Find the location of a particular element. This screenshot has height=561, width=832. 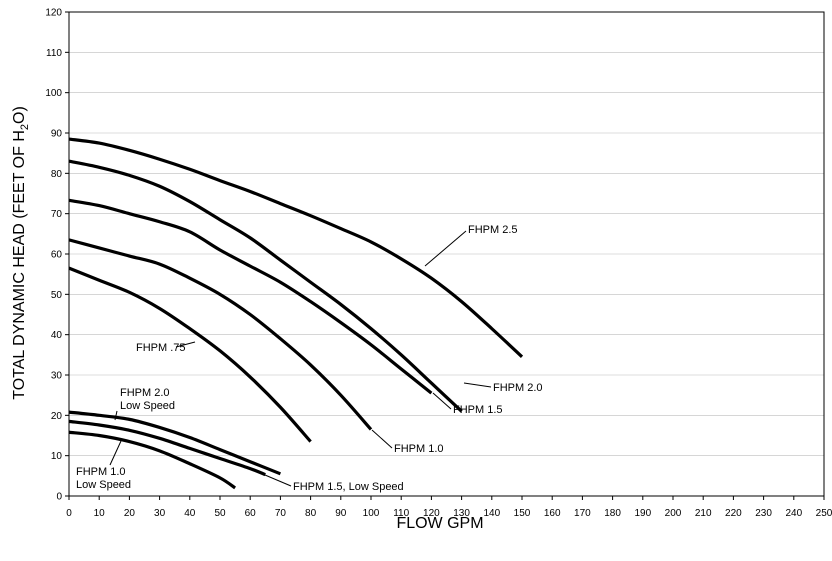

y-tick-label-9: 90 is located at coordinates (57, 134).